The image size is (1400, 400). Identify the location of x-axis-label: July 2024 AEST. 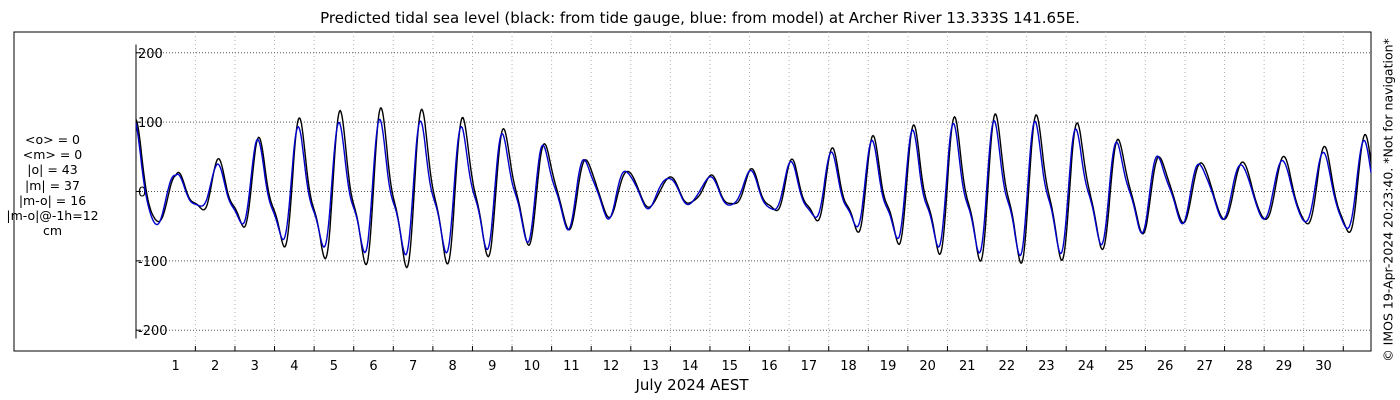
(691, 385).